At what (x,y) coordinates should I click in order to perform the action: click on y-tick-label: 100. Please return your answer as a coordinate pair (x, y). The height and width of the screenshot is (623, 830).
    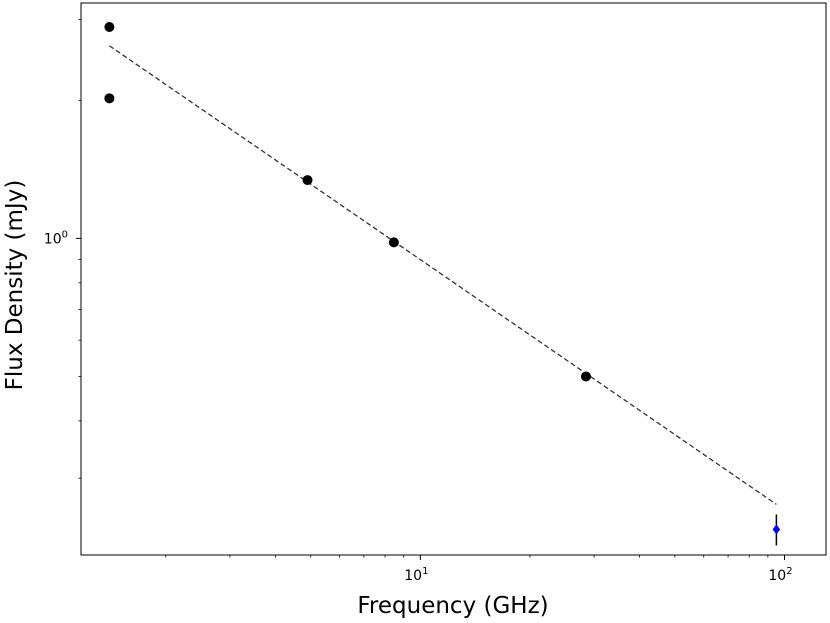
    Looking at the image, I should click on (56, 238).